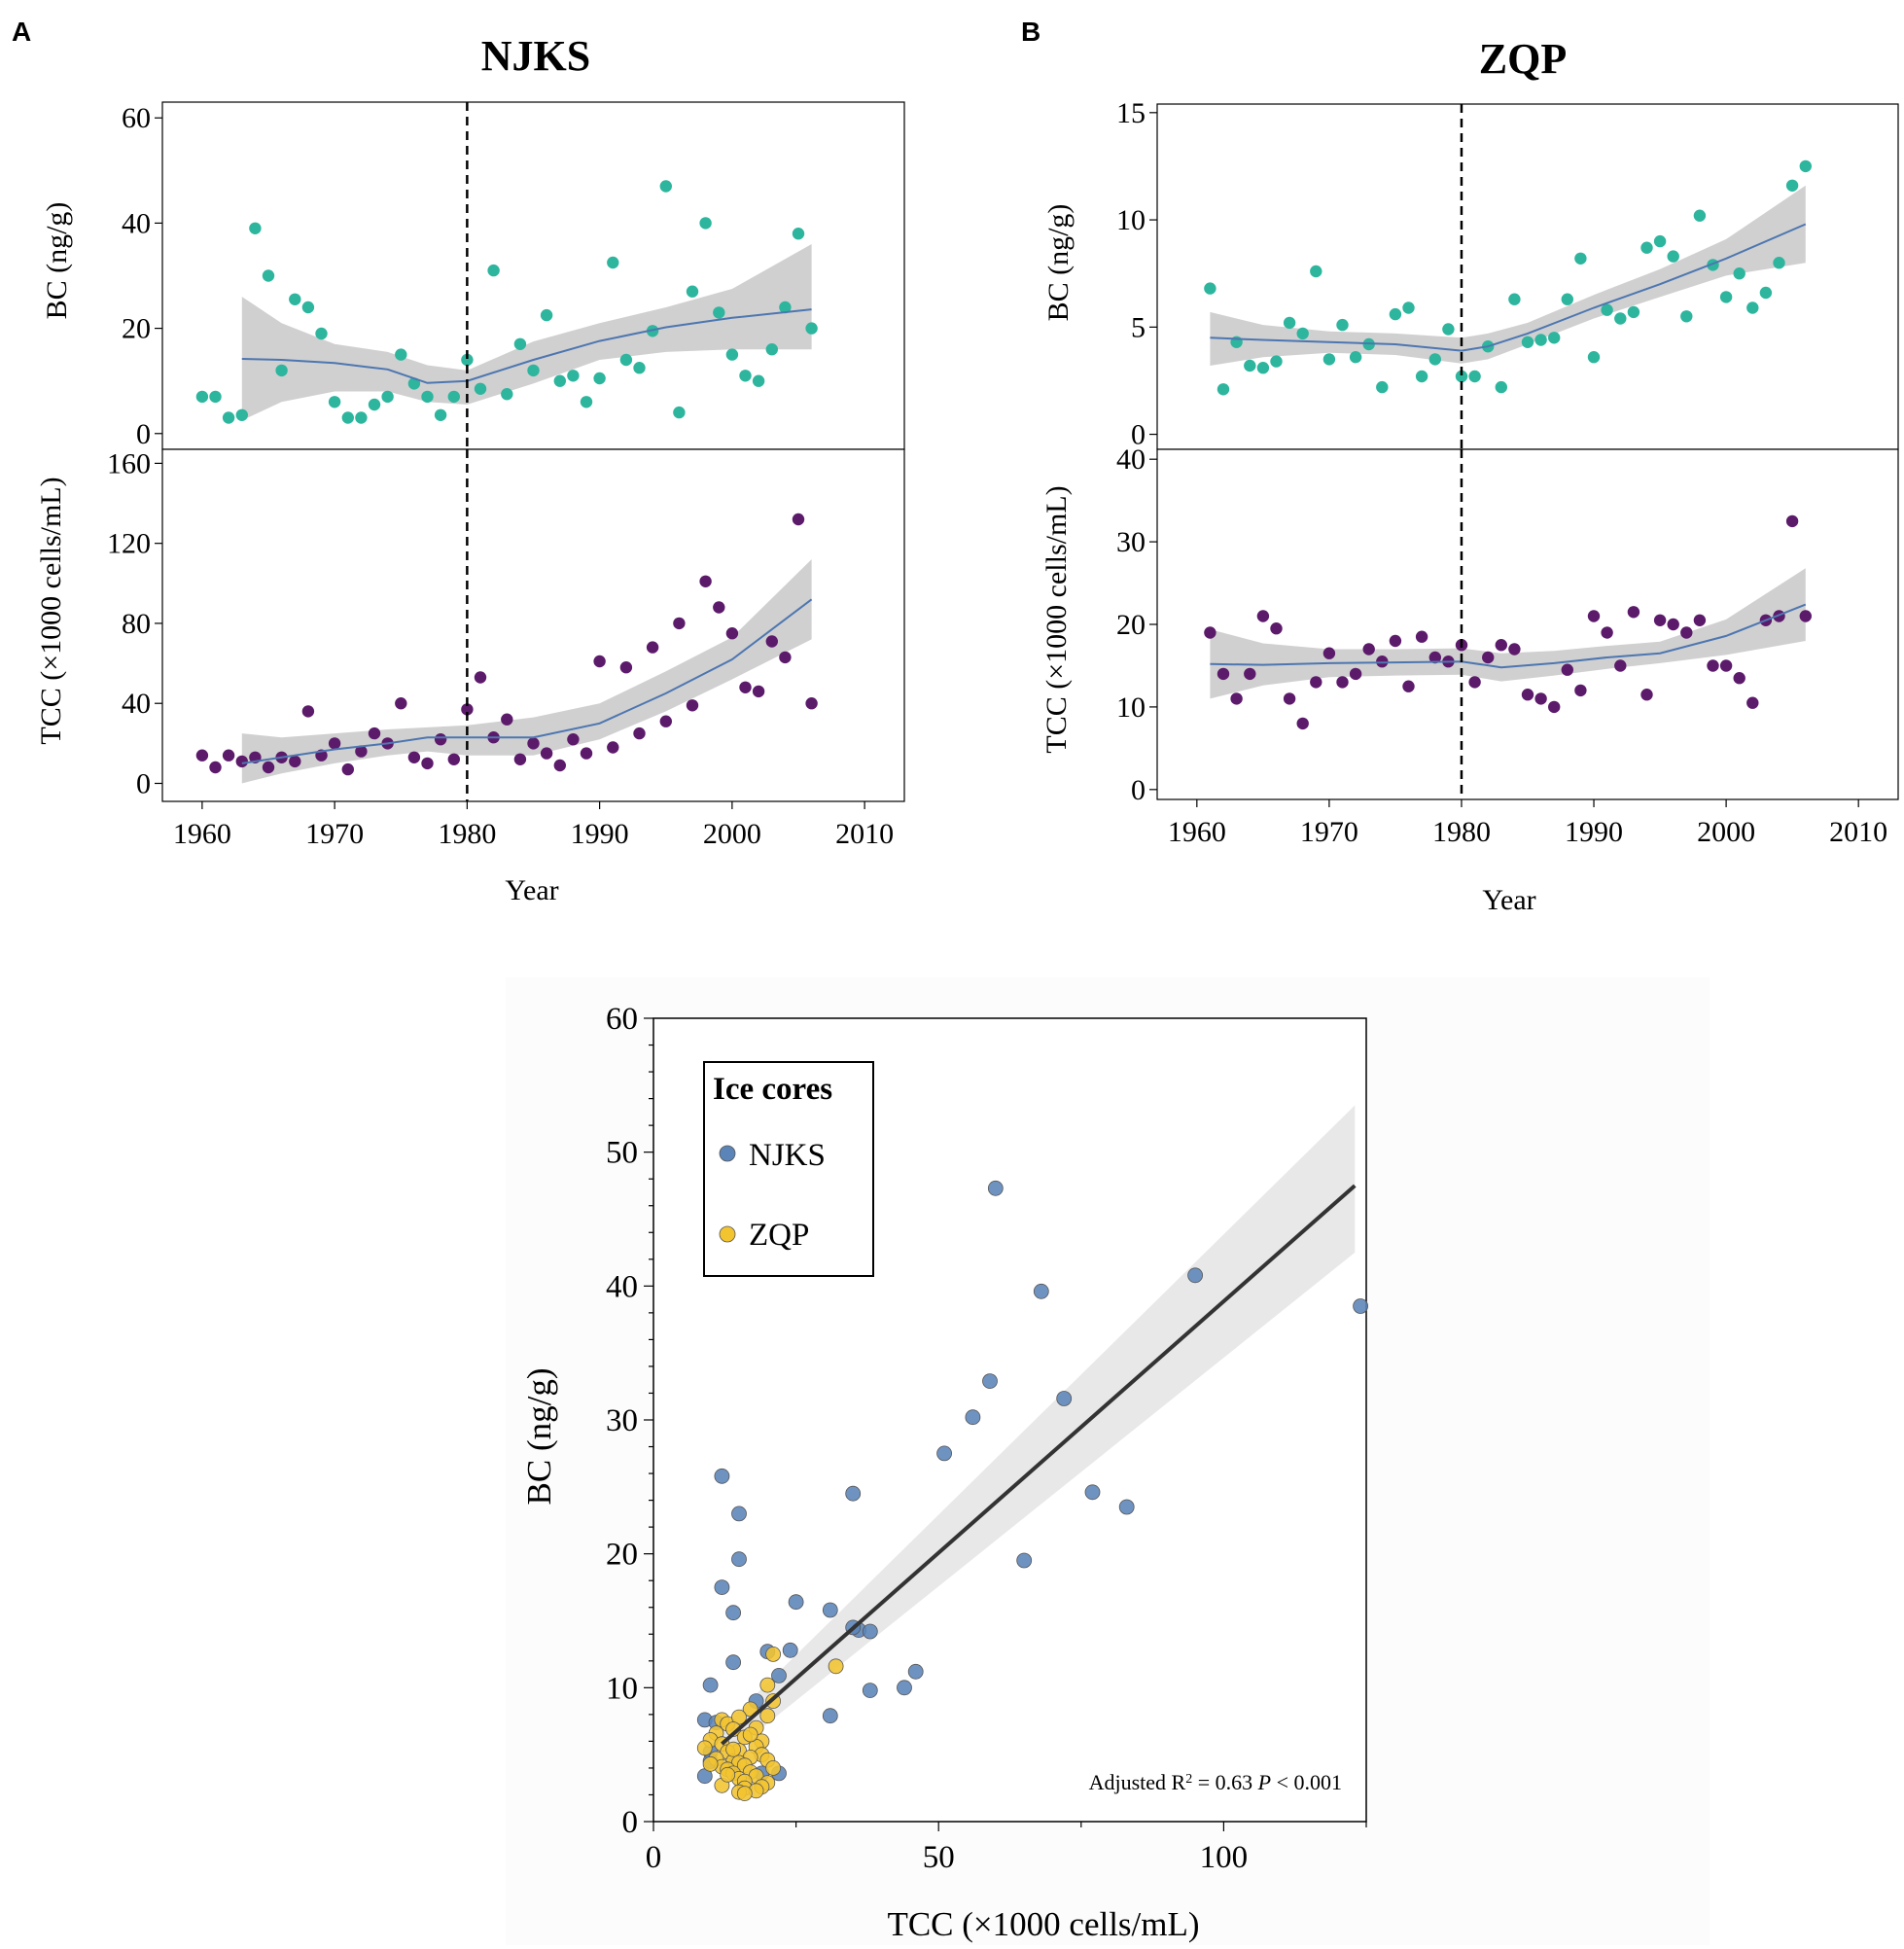  What do you see at coordinates (787, 1155) in the screenshot?
I see `legend-njks-label: NJKS` at bounding box center [787, 1155].